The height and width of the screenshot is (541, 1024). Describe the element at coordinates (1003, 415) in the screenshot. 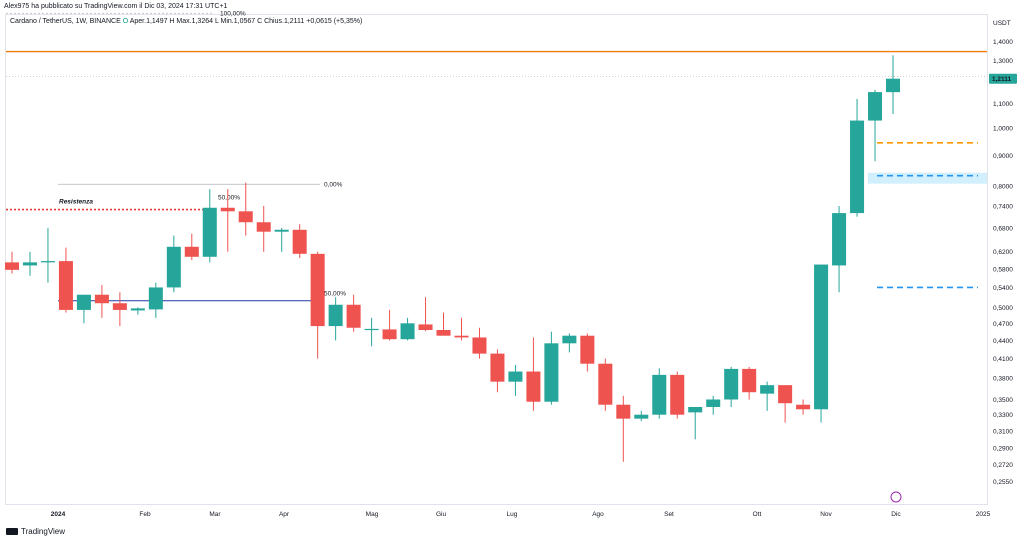

I see `y-tick-label: 0,3300` at that location.